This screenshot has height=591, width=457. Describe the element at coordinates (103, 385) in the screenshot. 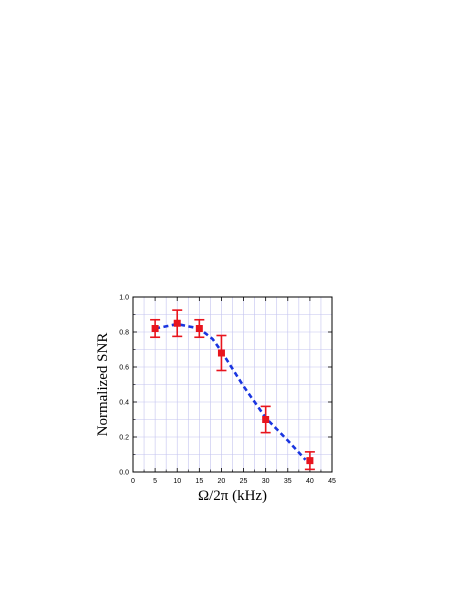

I see `y-axis-title: Normalized SNR` at that location.